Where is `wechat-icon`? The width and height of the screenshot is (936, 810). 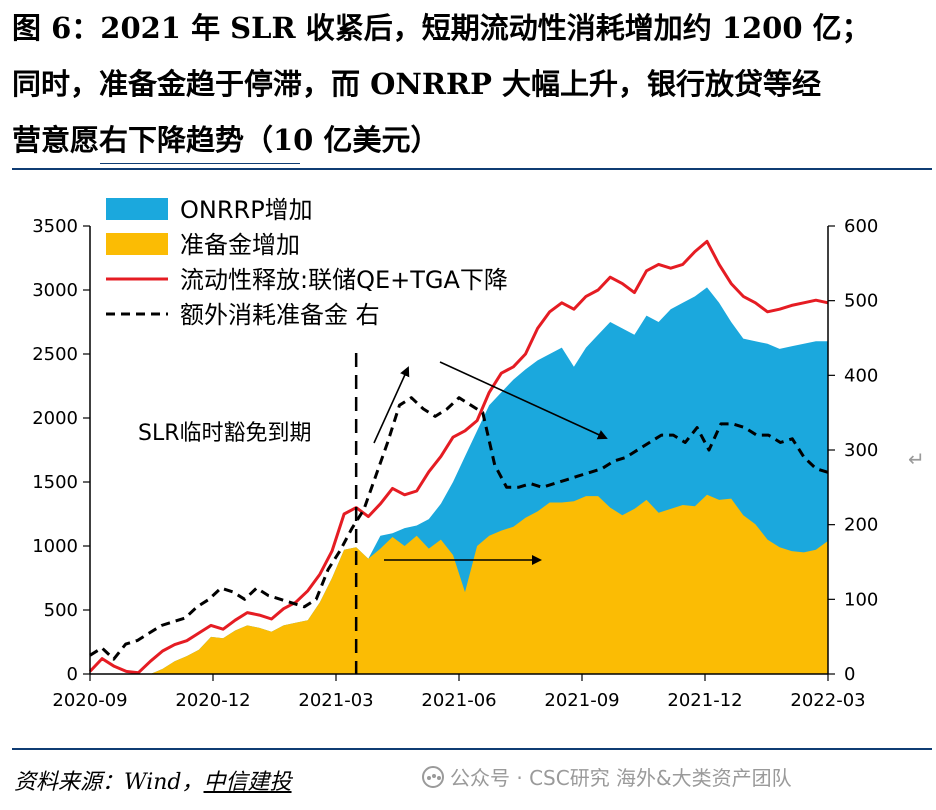 wechat-icon is located at coordinates (433, 776).